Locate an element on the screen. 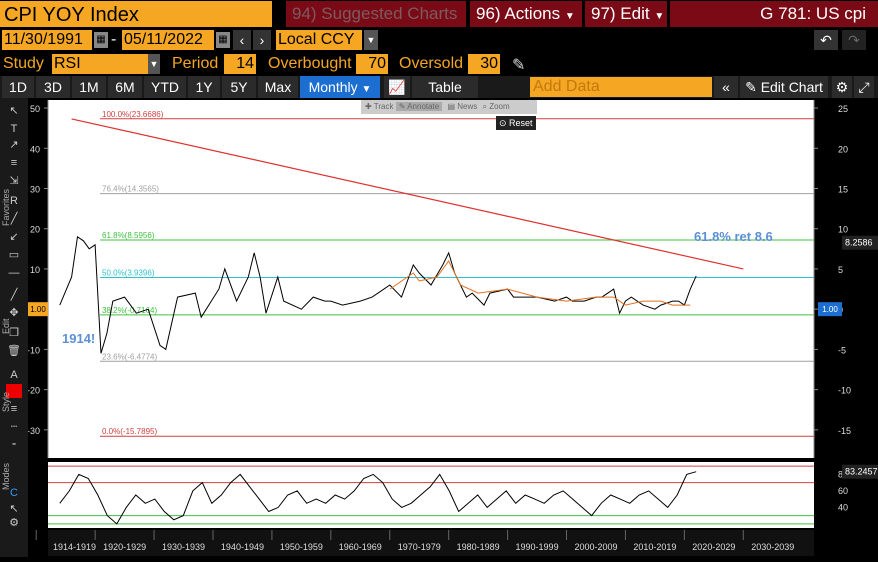 The width and height of the screenshot is (878, 562). study-select: RSI is located at coordinates (100, 64).